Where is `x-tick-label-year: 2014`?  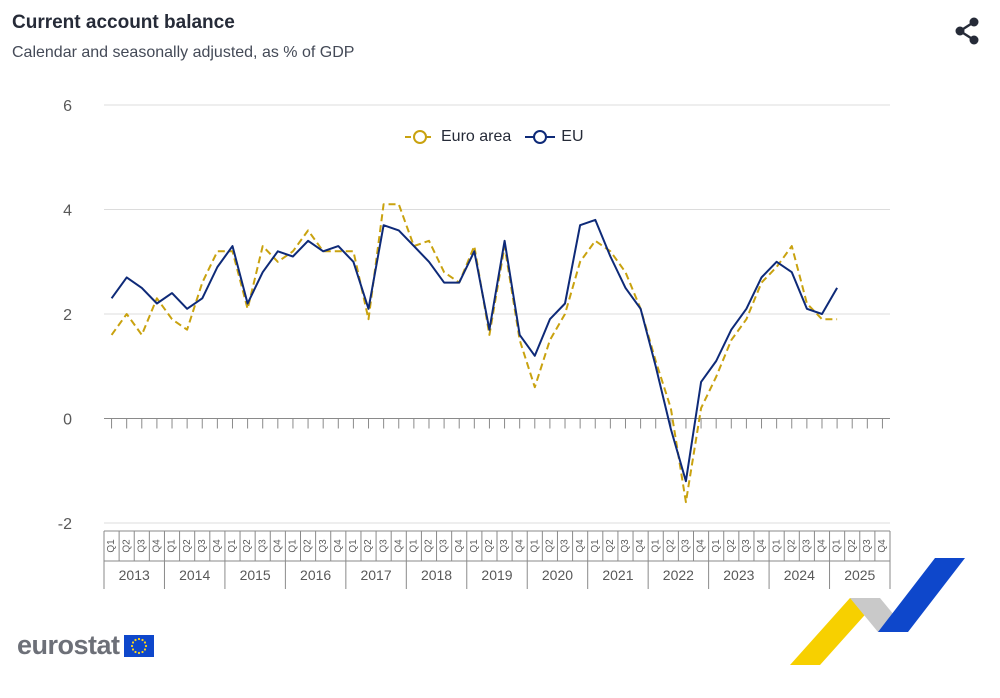 x-tick-label-year: 2014 is located at coordinates (194, 575).